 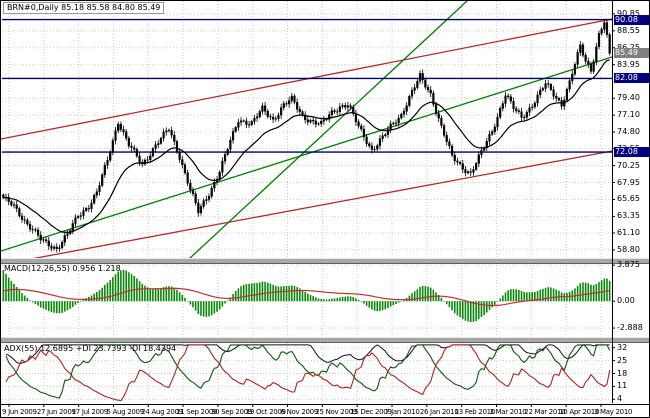 I want to click on date-label: 3 May 2010, so click(x=613, y=412).